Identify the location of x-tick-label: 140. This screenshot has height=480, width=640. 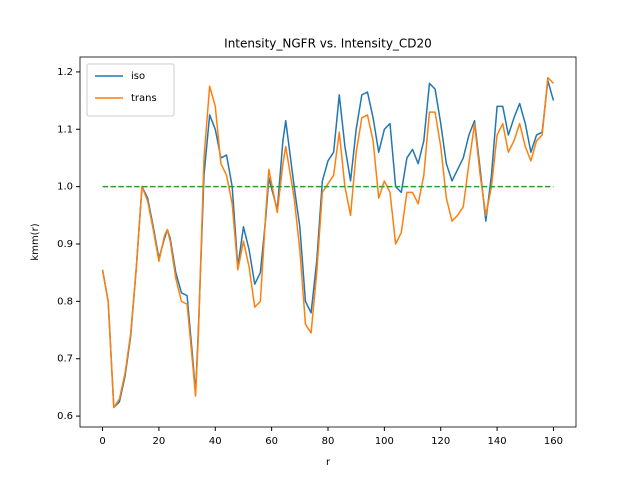
(497, 441).